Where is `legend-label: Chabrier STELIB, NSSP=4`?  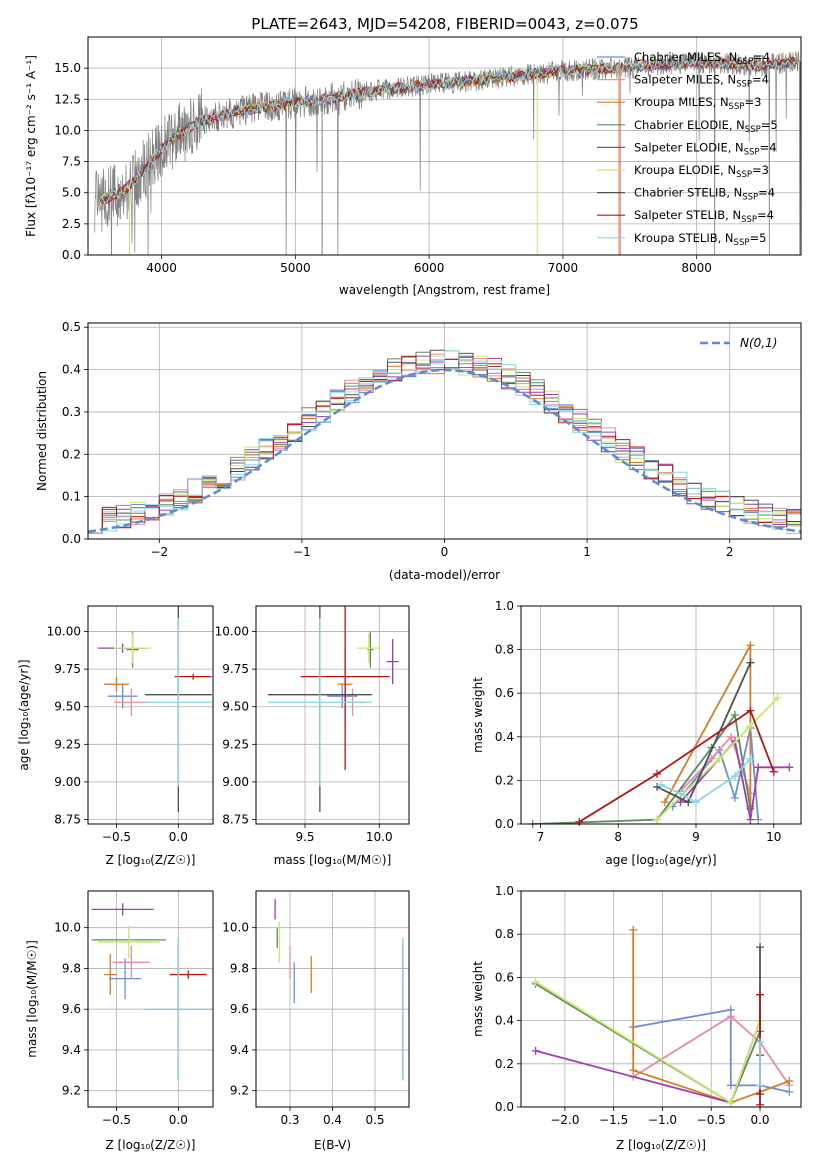
legend-label: Chabrier STELIB, NSSP=4 is located at coordinates (704, 194).